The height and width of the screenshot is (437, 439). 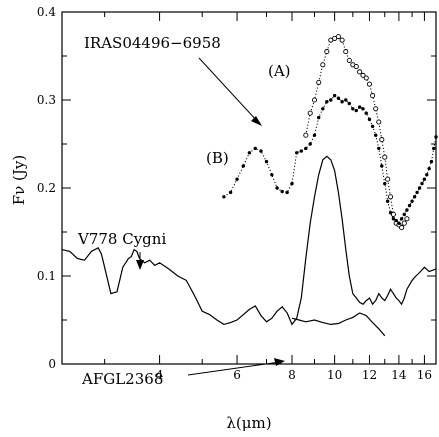 I want to click on x-tick-label: 16, so click(x=424, y=375).